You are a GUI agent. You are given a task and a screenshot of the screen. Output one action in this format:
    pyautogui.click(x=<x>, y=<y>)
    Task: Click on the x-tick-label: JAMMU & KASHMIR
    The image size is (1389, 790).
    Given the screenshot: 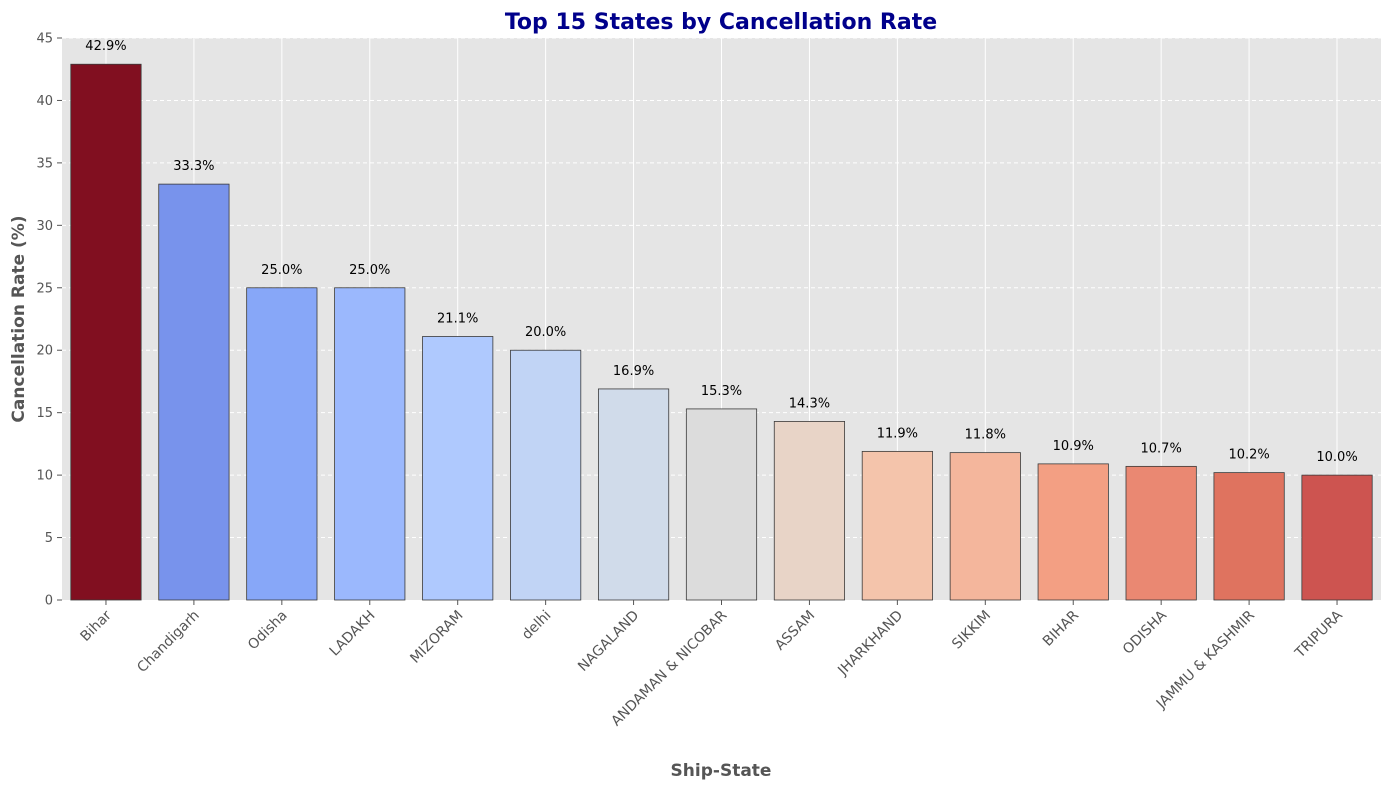 What is the action you would take?
    pyautogui.click(x=1205, y=659)
    